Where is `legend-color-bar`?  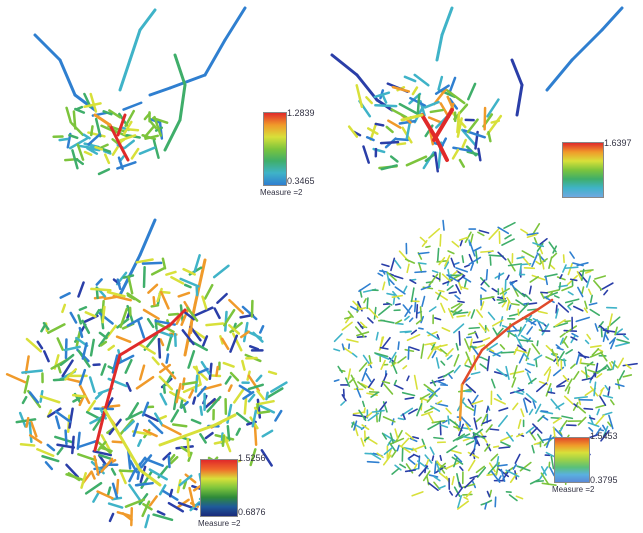
legend-color-bar is located at coordinates (219, 488).